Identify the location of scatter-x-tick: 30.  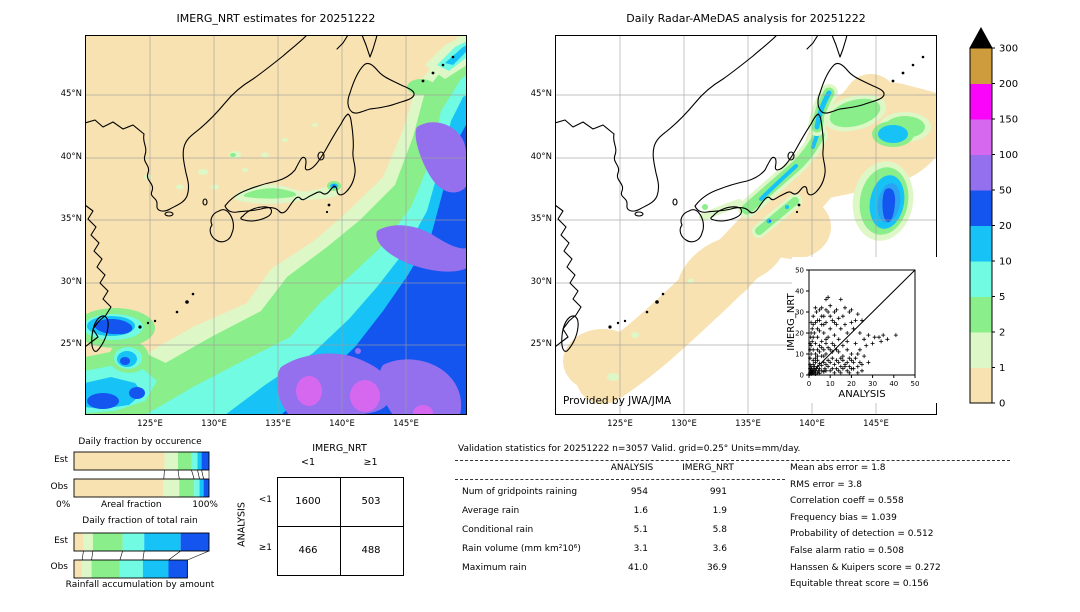
(872, 384).